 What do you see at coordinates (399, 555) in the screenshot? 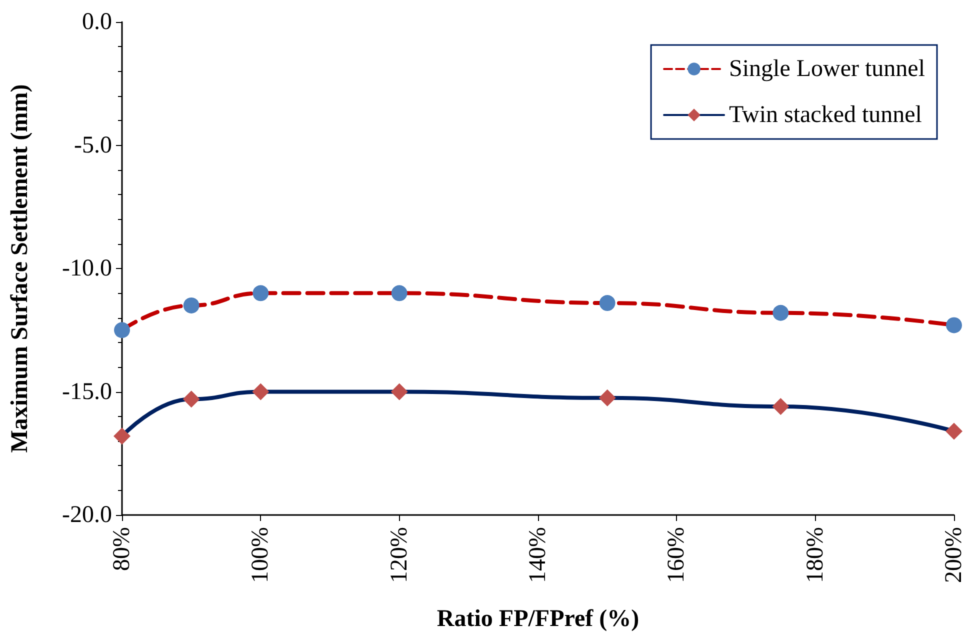
I see `x-tick-label: 120%` at bounding box center [399, 555].